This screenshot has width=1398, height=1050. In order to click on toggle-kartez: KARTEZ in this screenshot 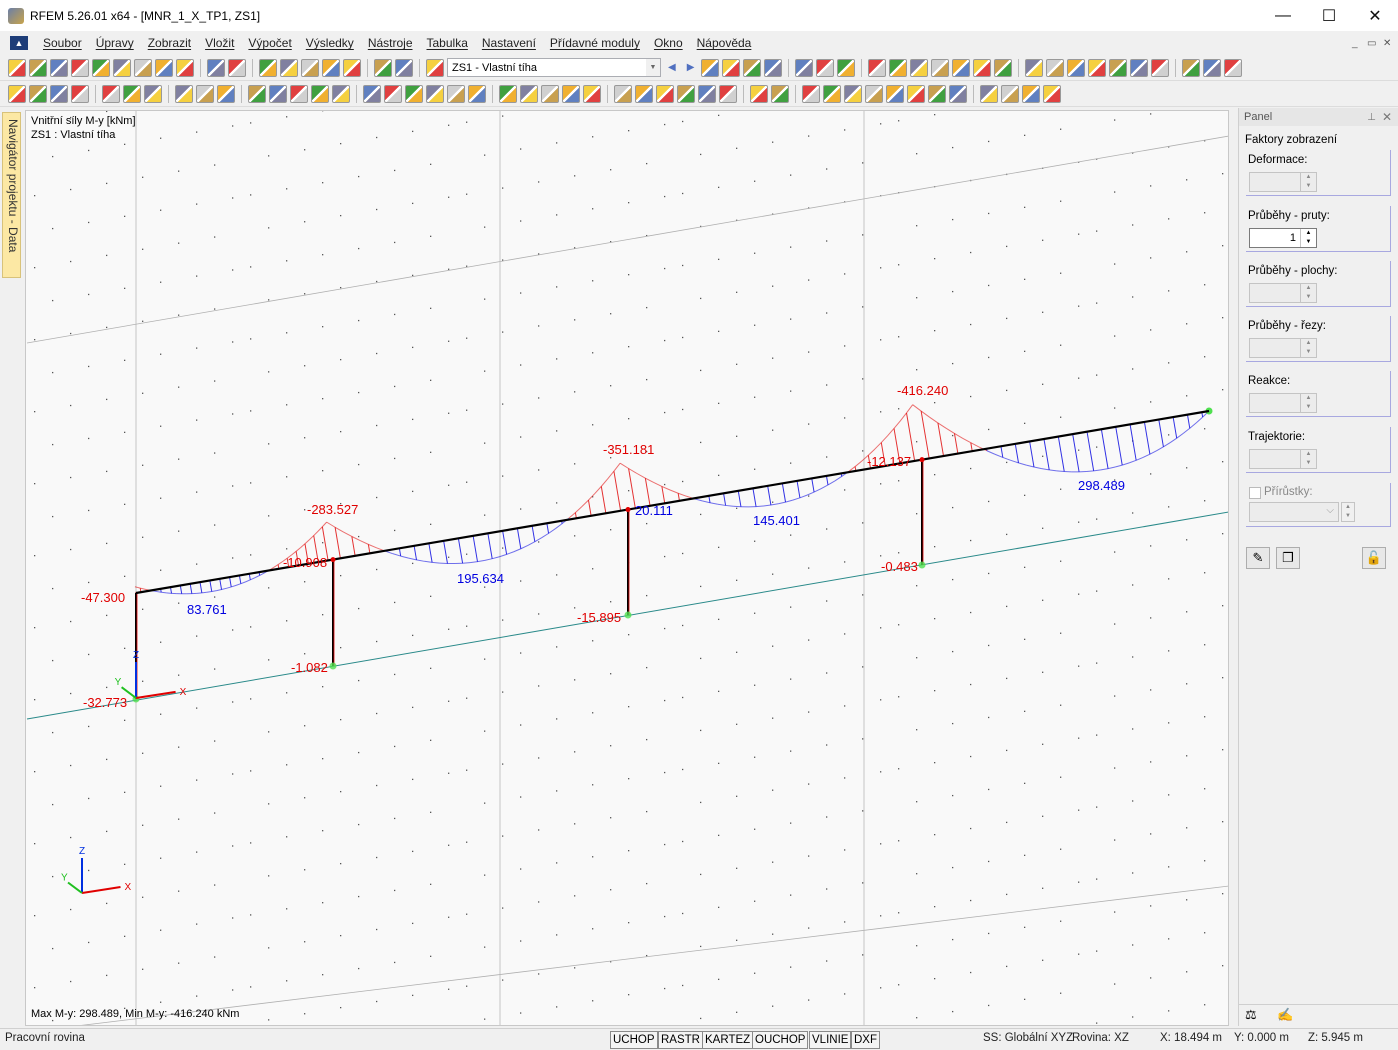, I will do `click(728, 1040)`.